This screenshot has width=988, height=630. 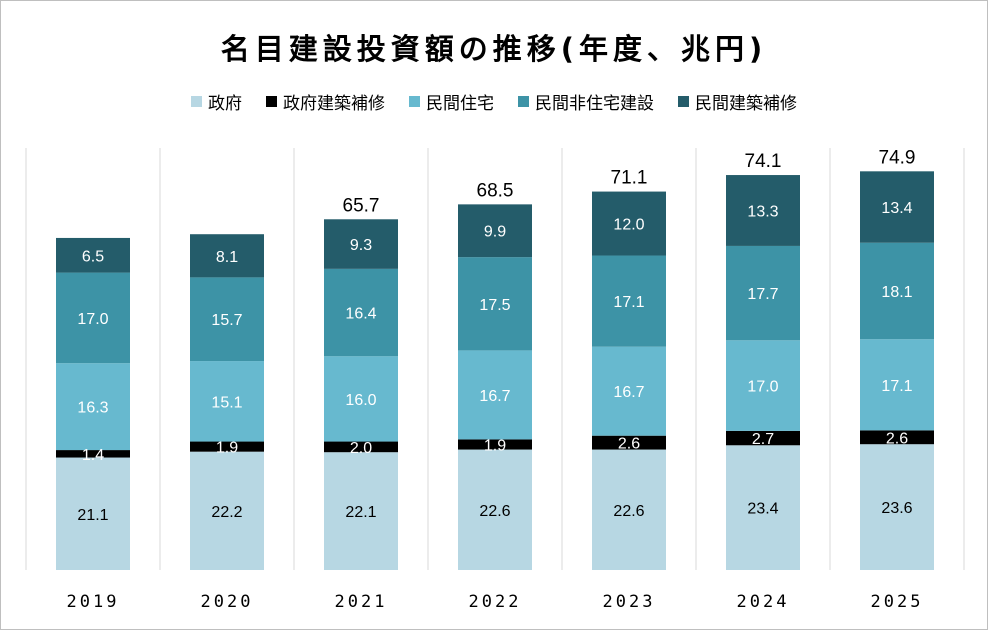 I want to click on x-tick-label: 2020, so click(x=227, y=602).